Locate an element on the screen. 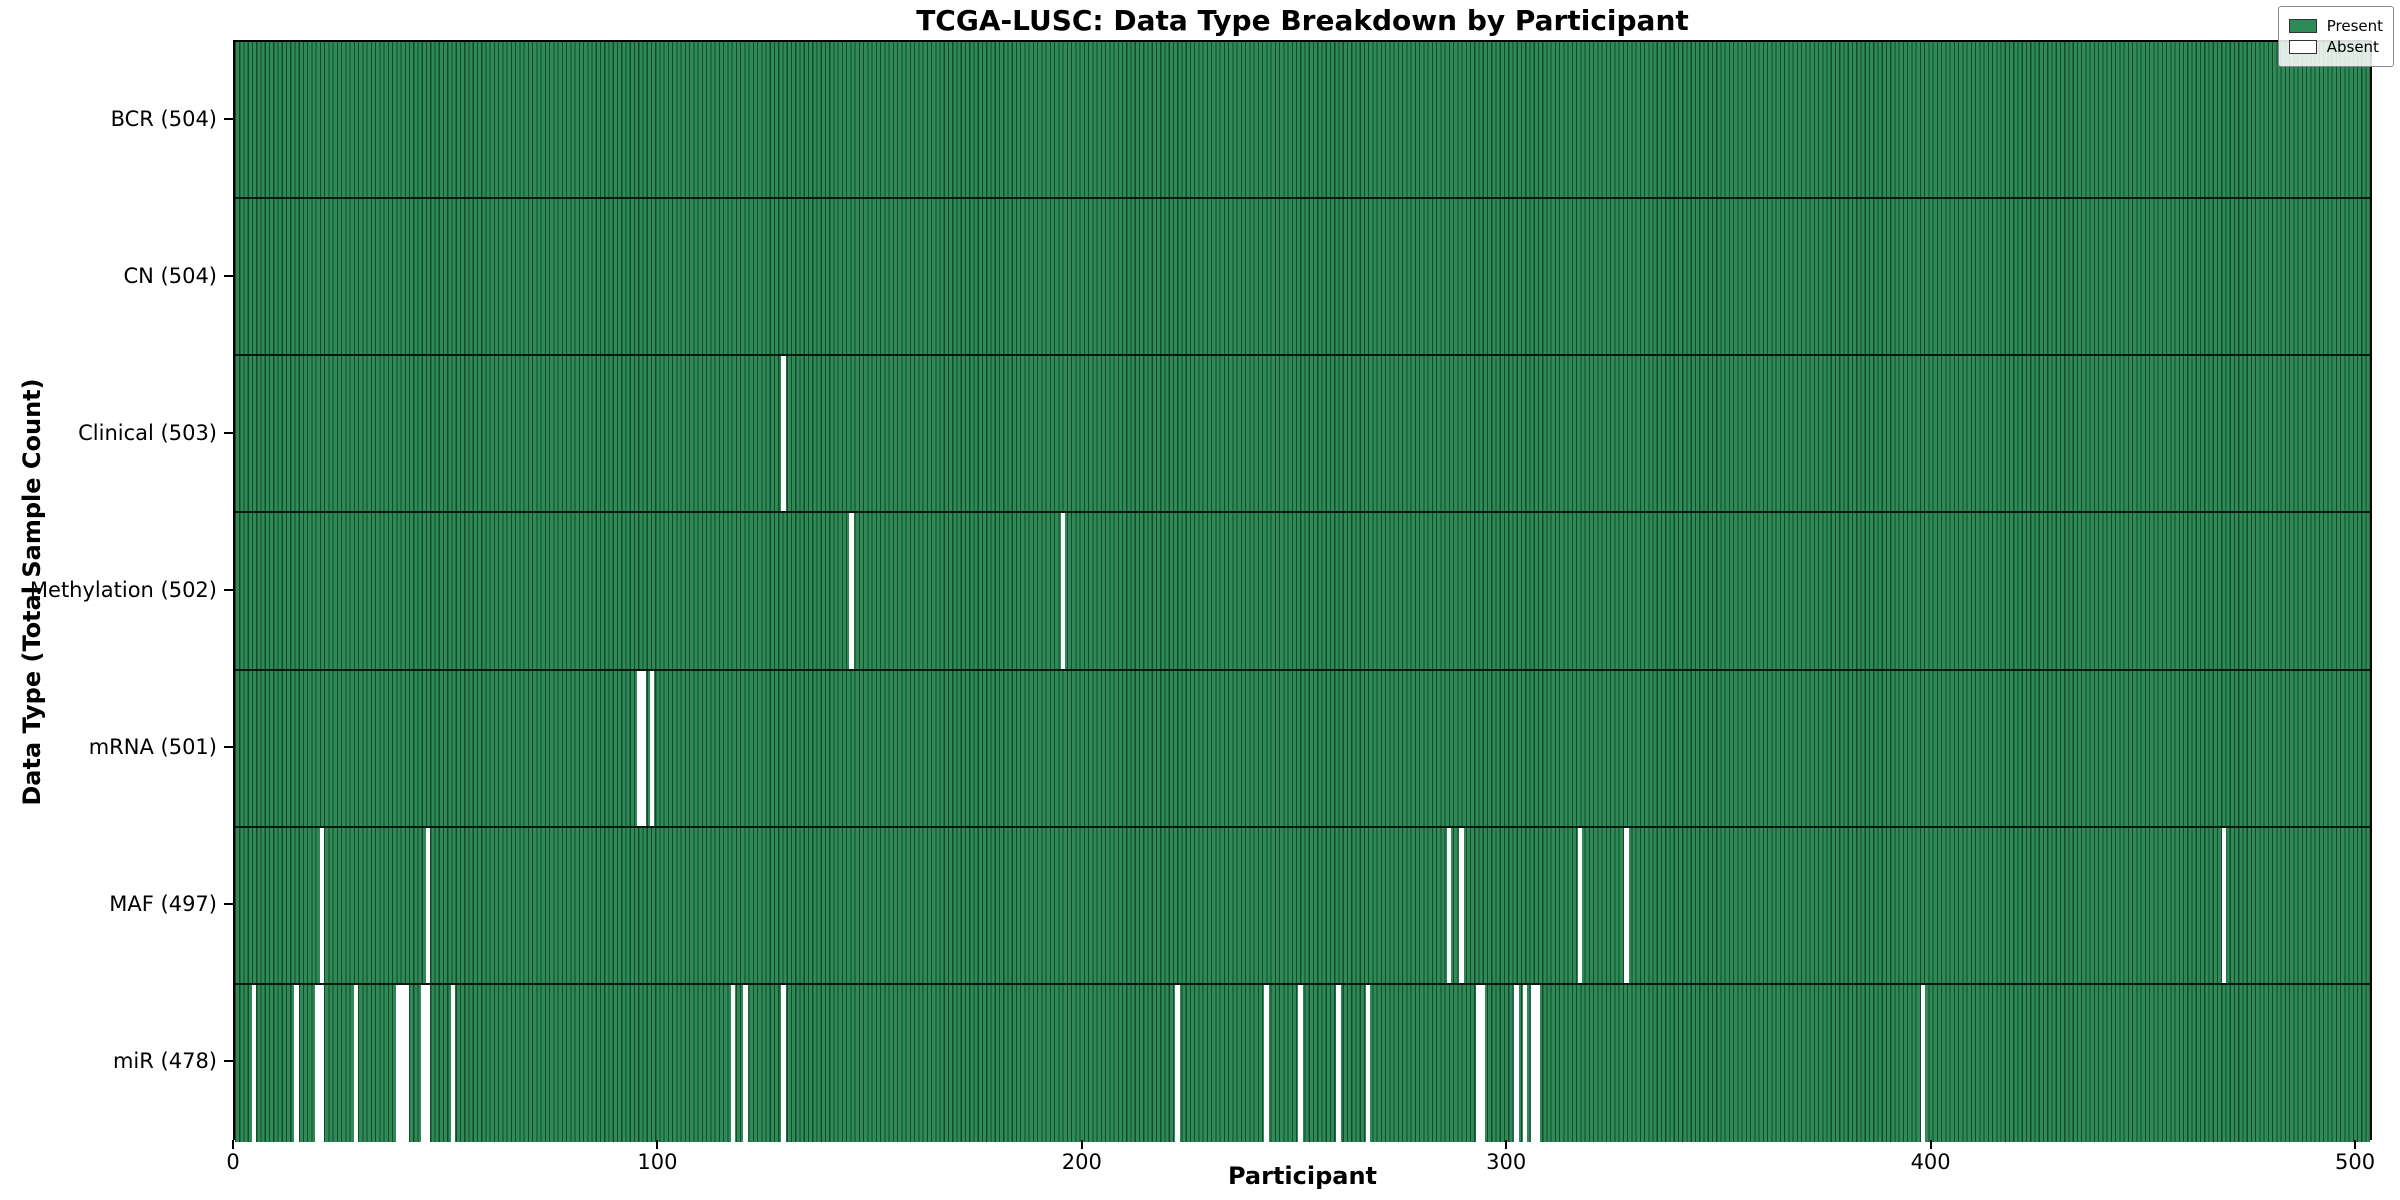  ytick-label: Methylation (502) is located at coordinates (123, 590).